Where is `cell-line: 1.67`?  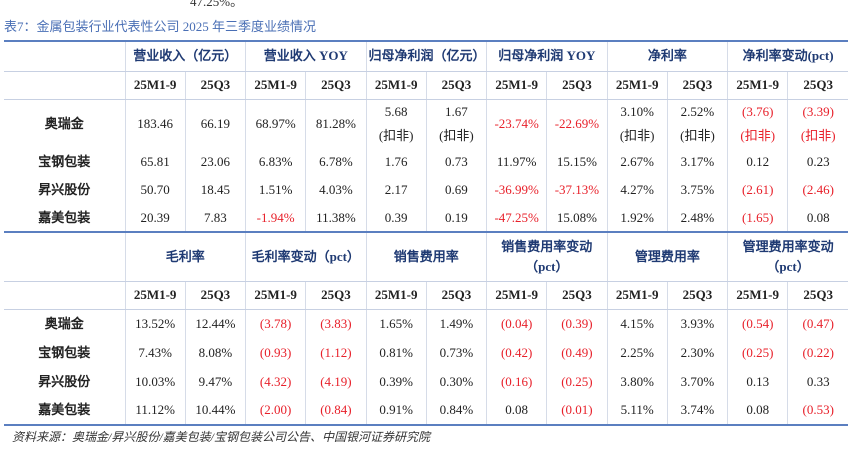
cell-line: 1.67 is located at coordinates (456, 111).